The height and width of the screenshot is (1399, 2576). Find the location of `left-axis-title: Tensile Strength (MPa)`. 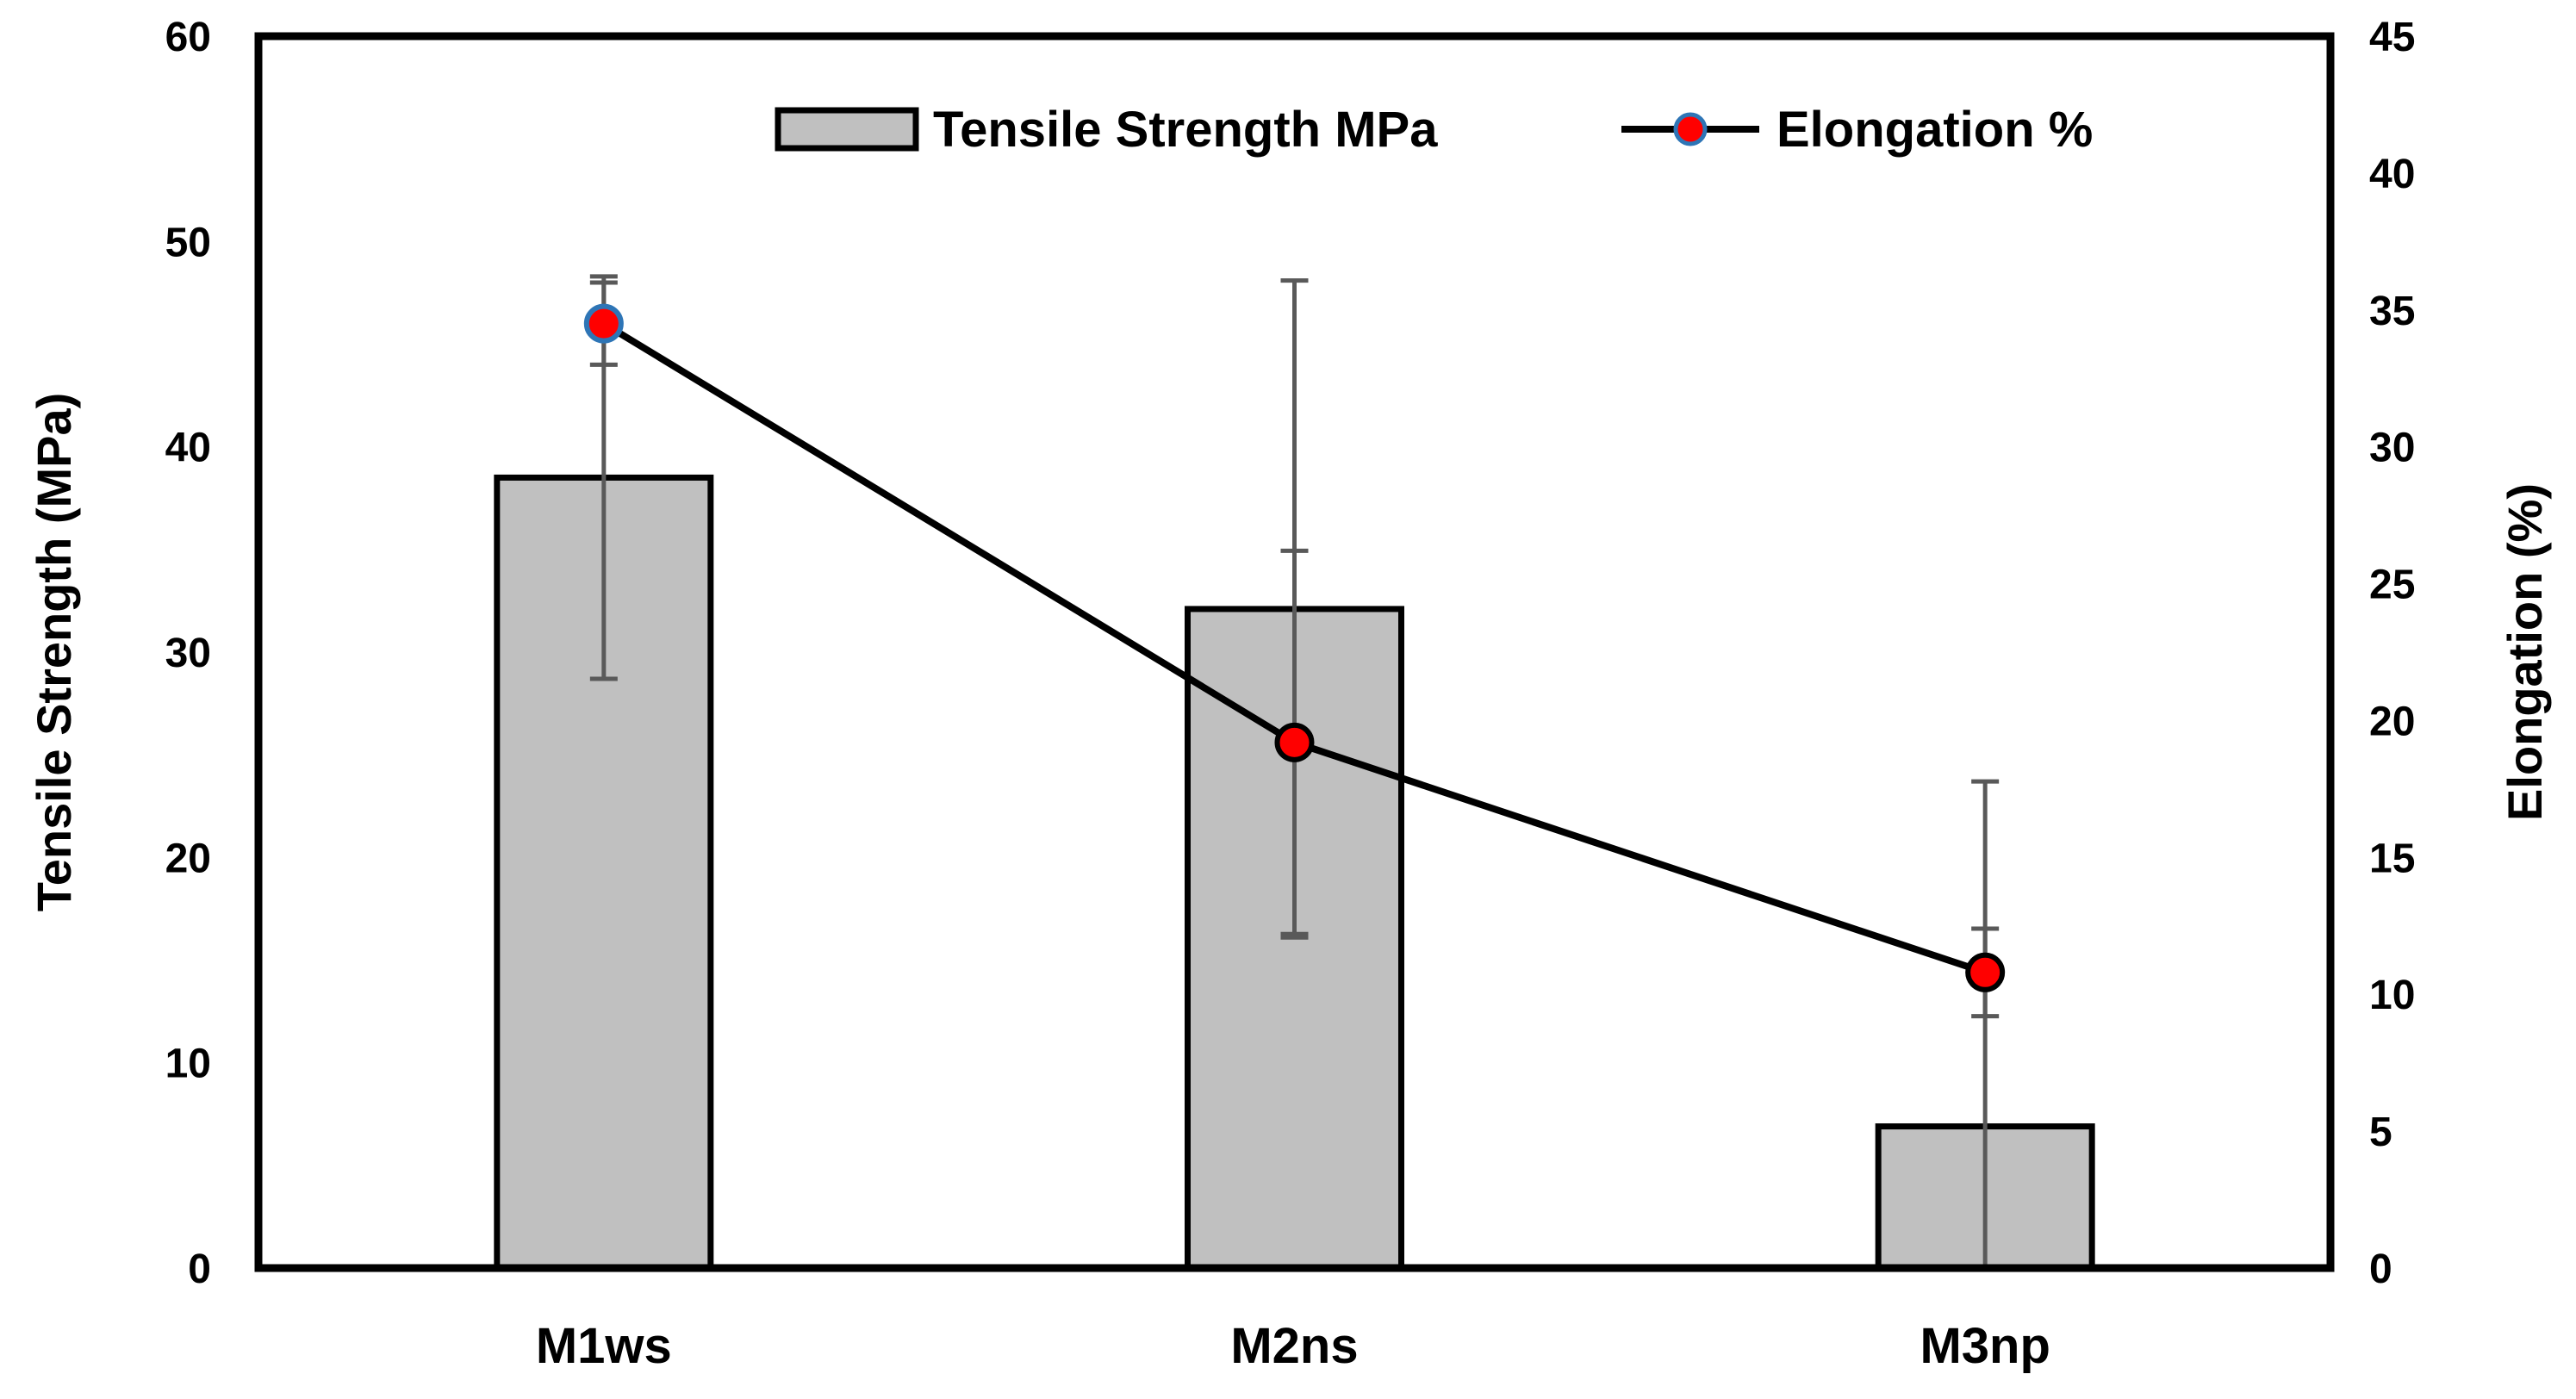

left-axis-title: Tensile Strength (MPa) is located at coordinates (54, 652).